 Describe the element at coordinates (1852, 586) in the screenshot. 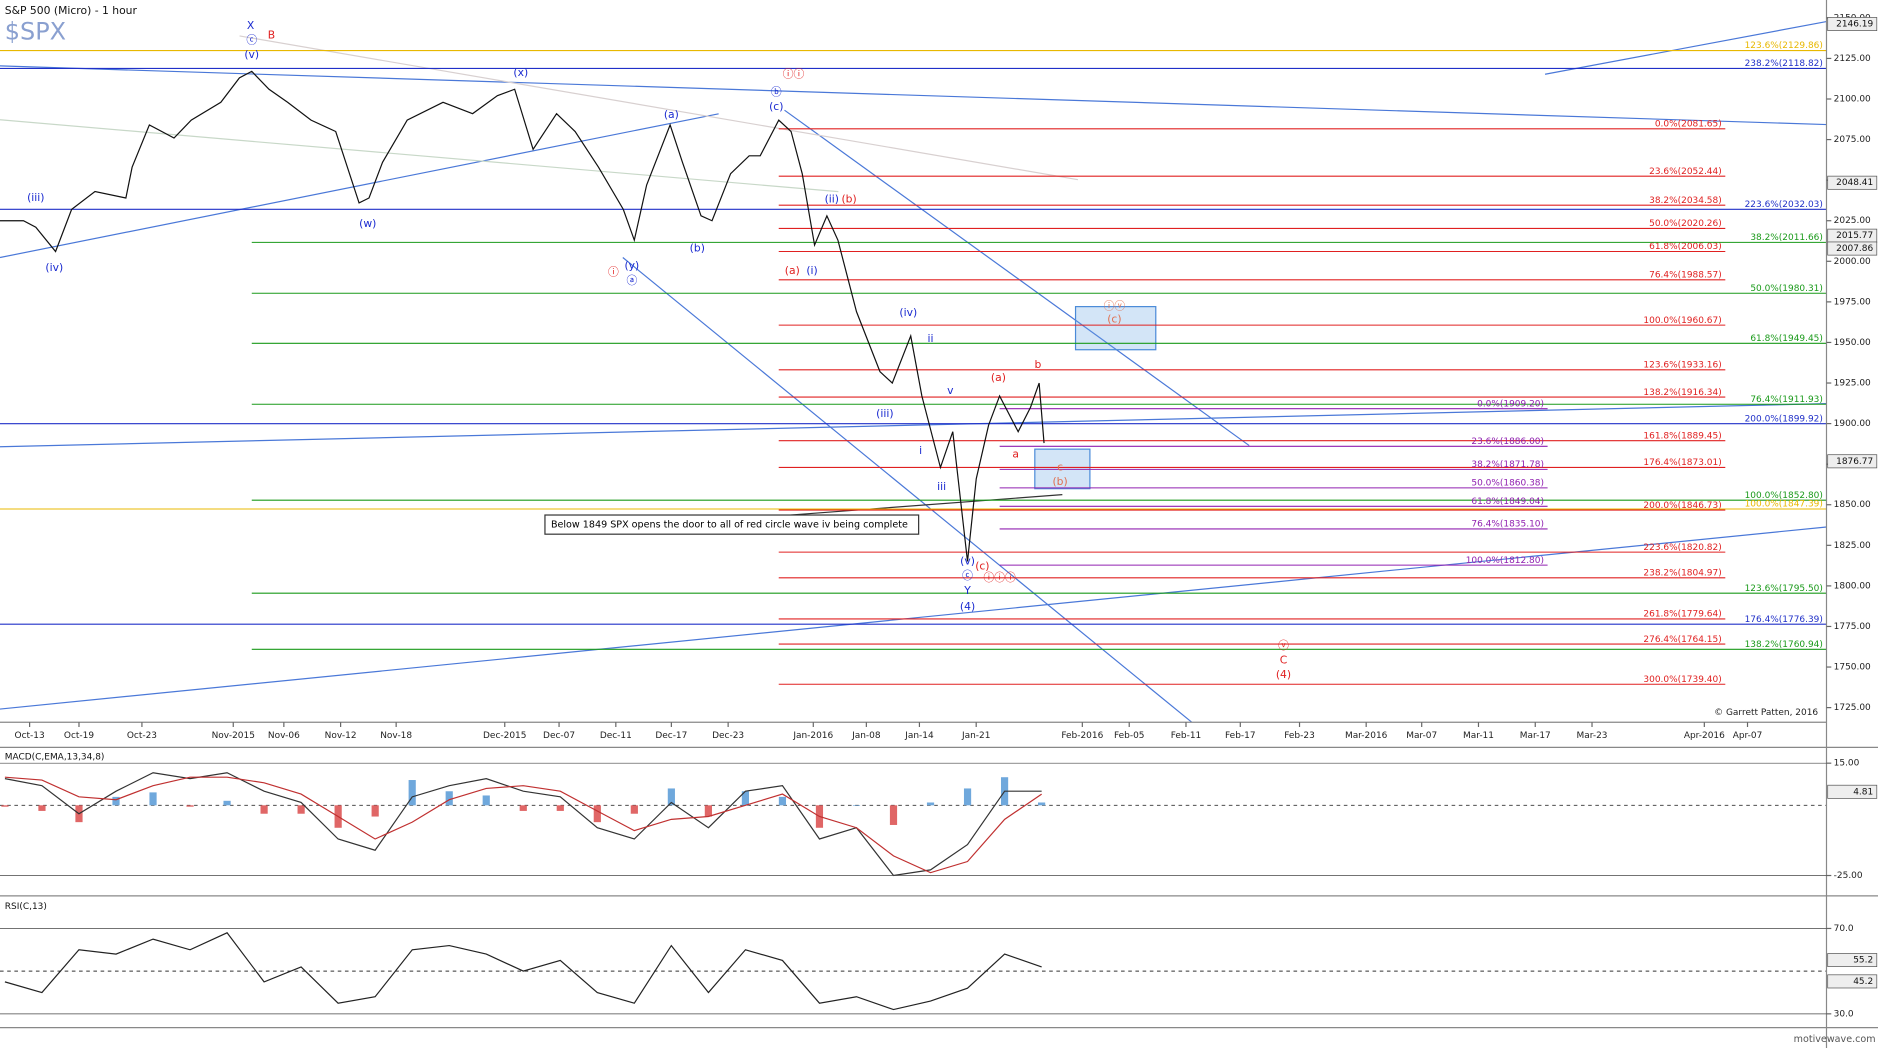

I see `y-tick-label: 1800.00` at that location.